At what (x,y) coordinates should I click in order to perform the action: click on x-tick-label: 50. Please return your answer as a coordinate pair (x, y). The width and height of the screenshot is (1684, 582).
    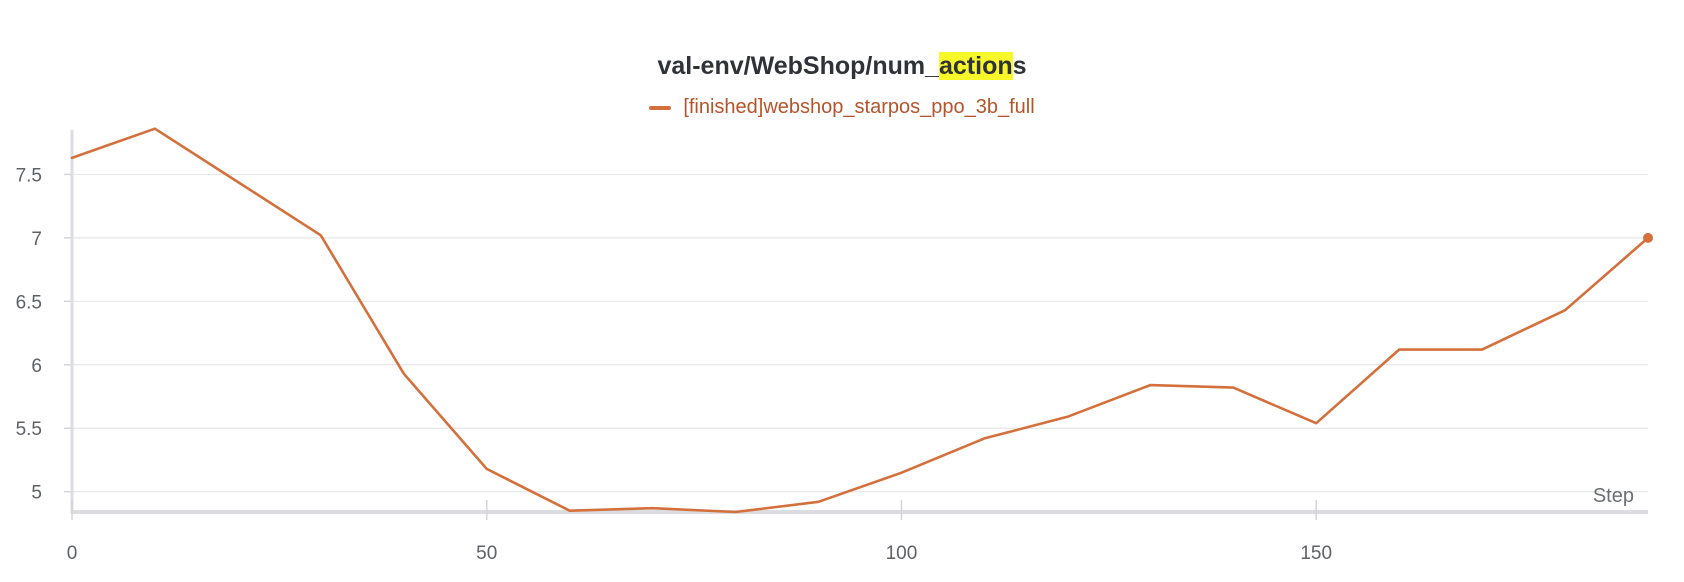
    Looking at the image, I should click on (486, 553).